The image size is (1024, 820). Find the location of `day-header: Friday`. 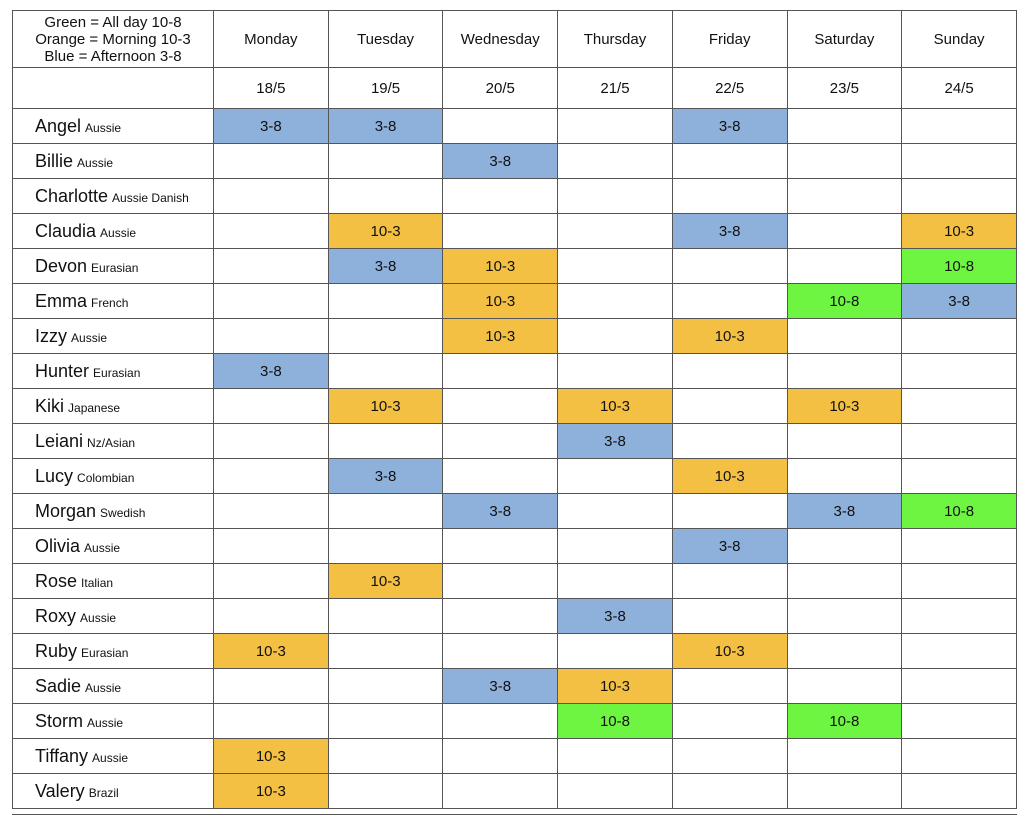

day-header: Friday is located at coordinates (729, 39).